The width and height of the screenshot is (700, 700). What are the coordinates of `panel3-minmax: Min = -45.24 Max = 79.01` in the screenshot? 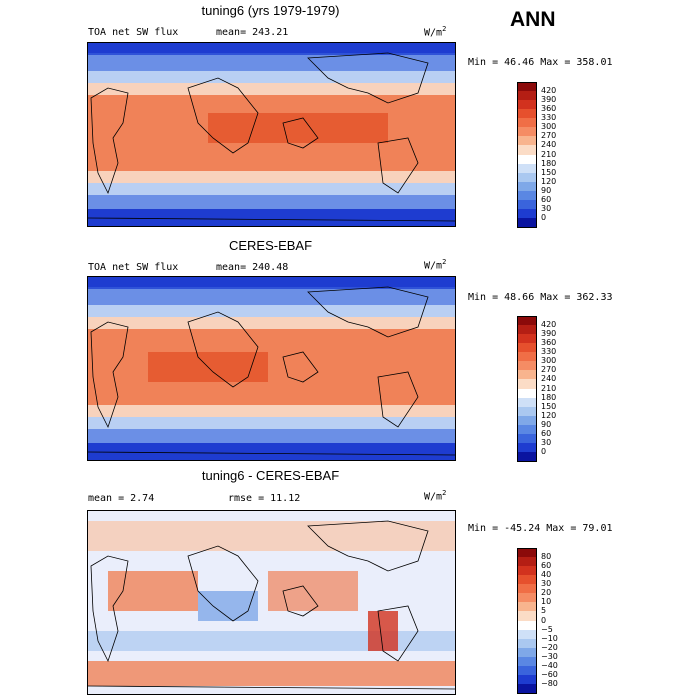 It's located at (540, 528).